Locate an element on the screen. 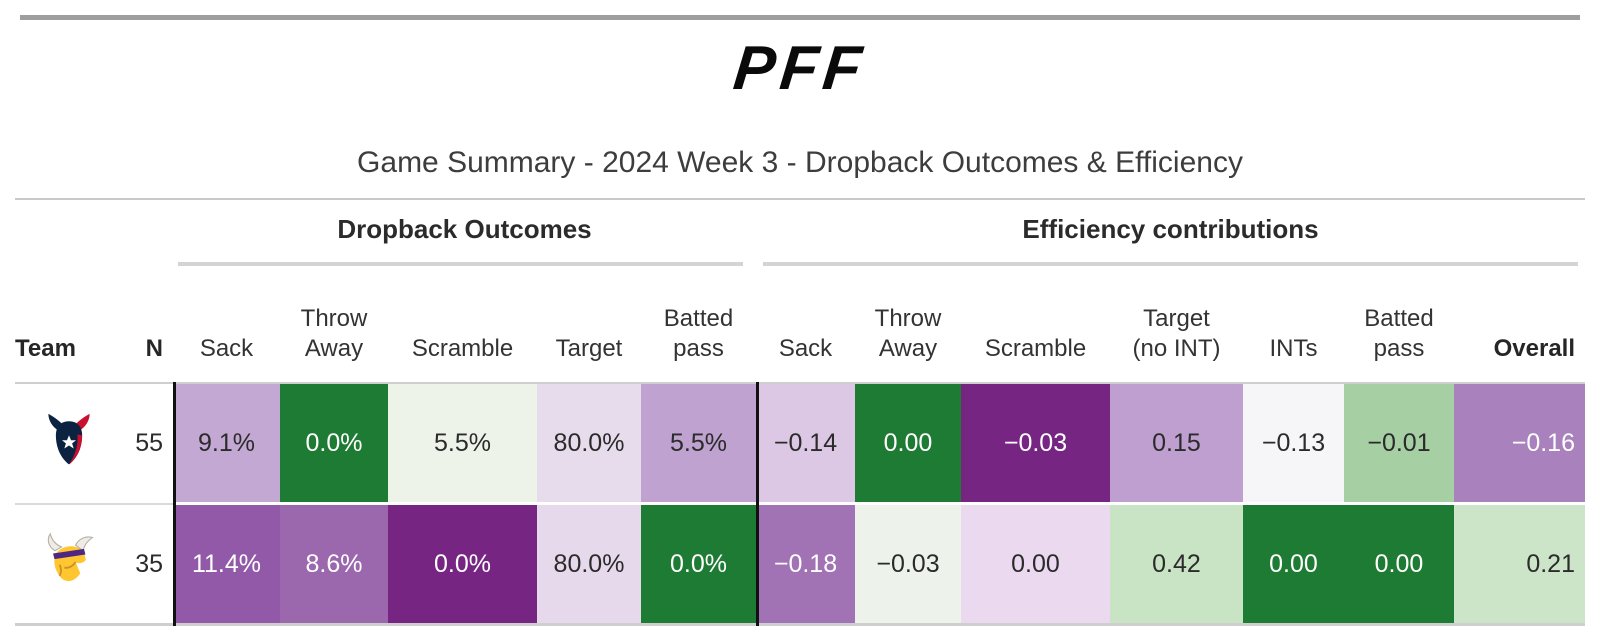  column-header-ef_sack: Sack is located at coordinates (805, 324).